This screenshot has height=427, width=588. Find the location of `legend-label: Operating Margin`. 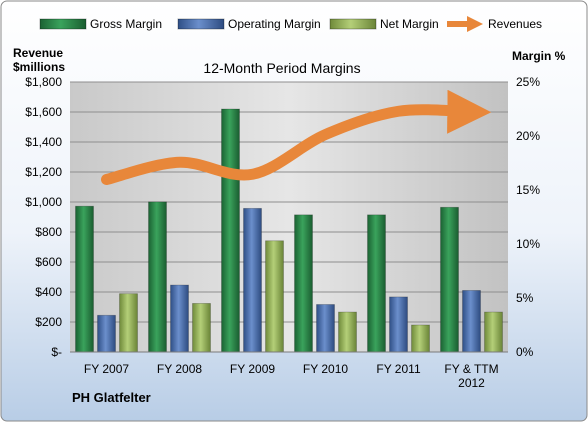

legend-label: Operating Margin is located at coordinates (274, 24).